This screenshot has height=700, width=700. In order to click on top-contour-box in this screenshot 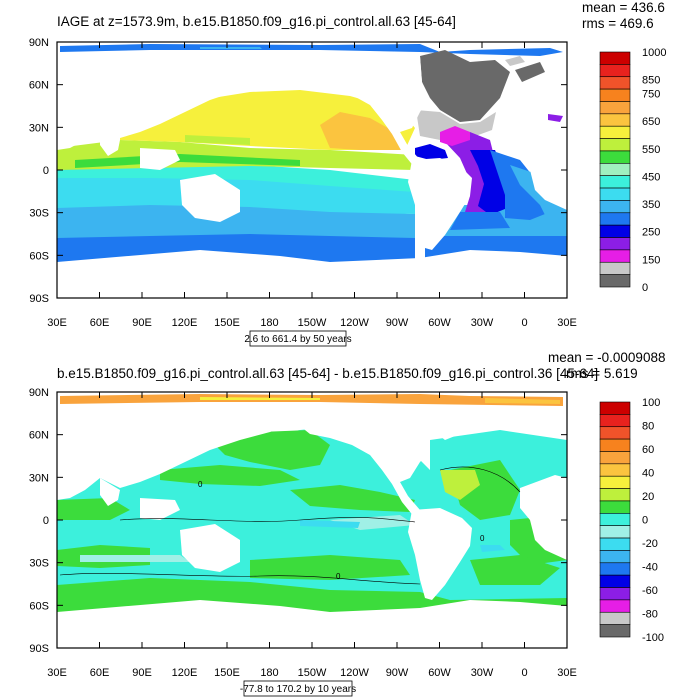, I will do `click(298, 338)`.